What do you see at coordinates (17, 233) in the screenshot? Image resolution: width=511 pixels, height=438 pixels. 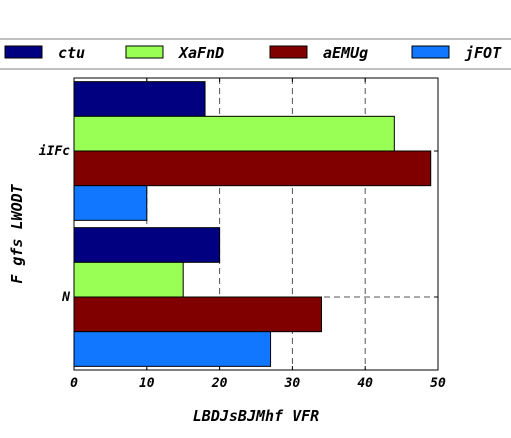 I see `y-axis-label: F gfs LWODT` at bounding box center [17, 233].